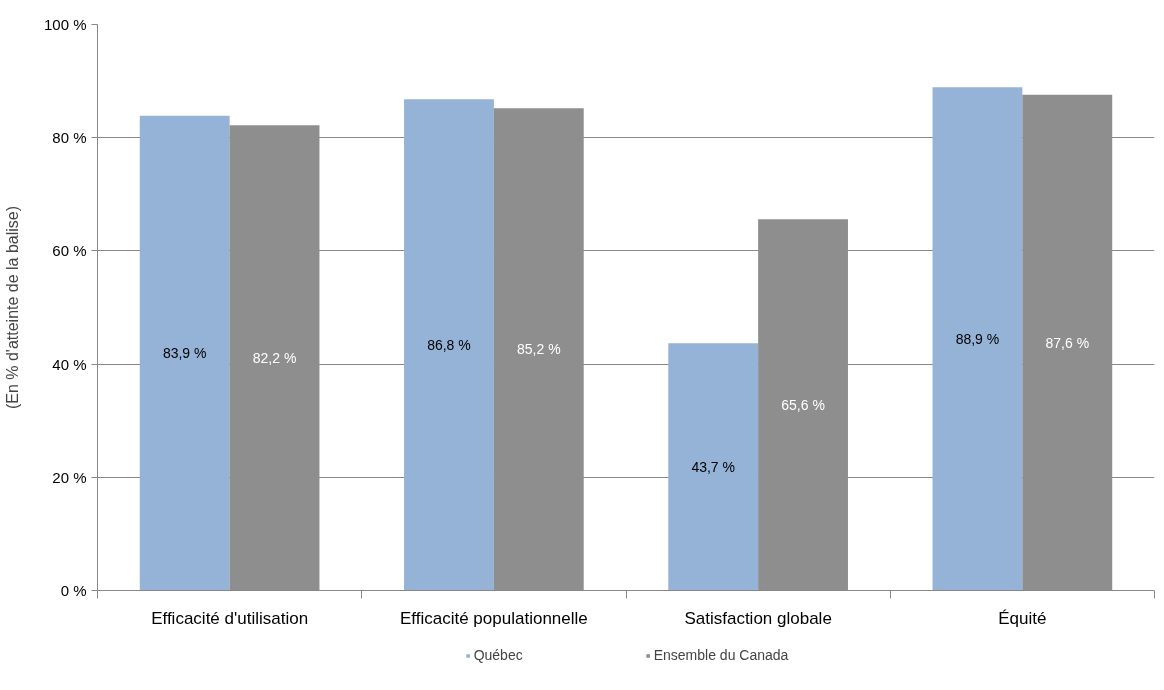  I want to click on y-tick-label: 100 %, so click(65, 24).